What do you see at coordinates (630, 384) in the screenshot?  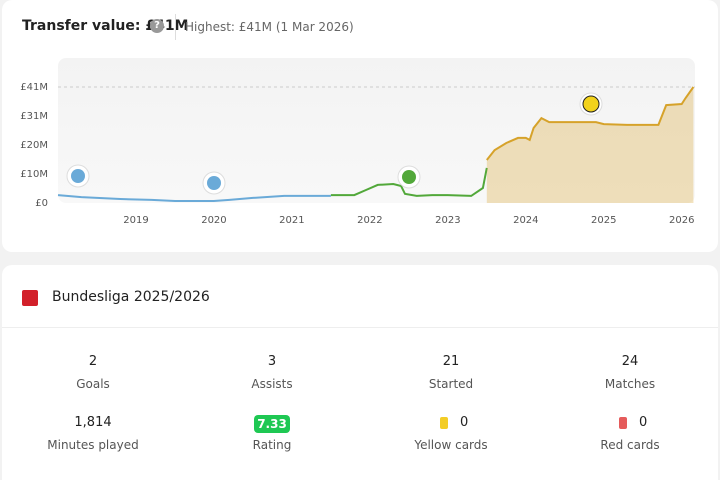 I see `stat-label: Matches` at bounding box center [630, 384].